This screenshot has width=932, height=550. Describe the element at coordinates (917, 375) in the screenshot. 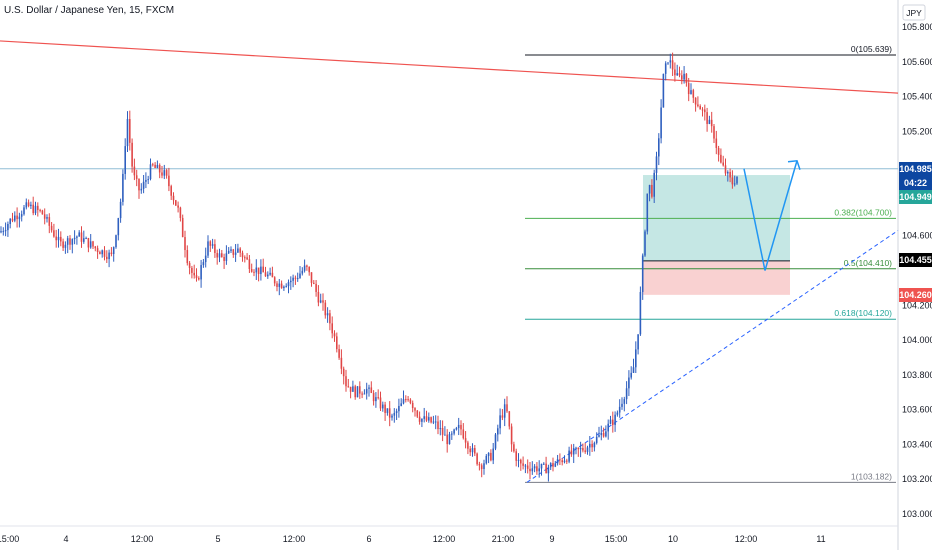

I see `price-tick-label: 103.800` at that location.